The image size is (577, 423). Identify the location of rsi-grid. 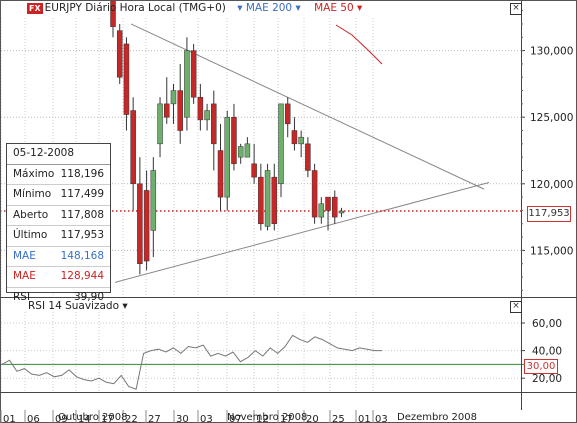
(263, 350).